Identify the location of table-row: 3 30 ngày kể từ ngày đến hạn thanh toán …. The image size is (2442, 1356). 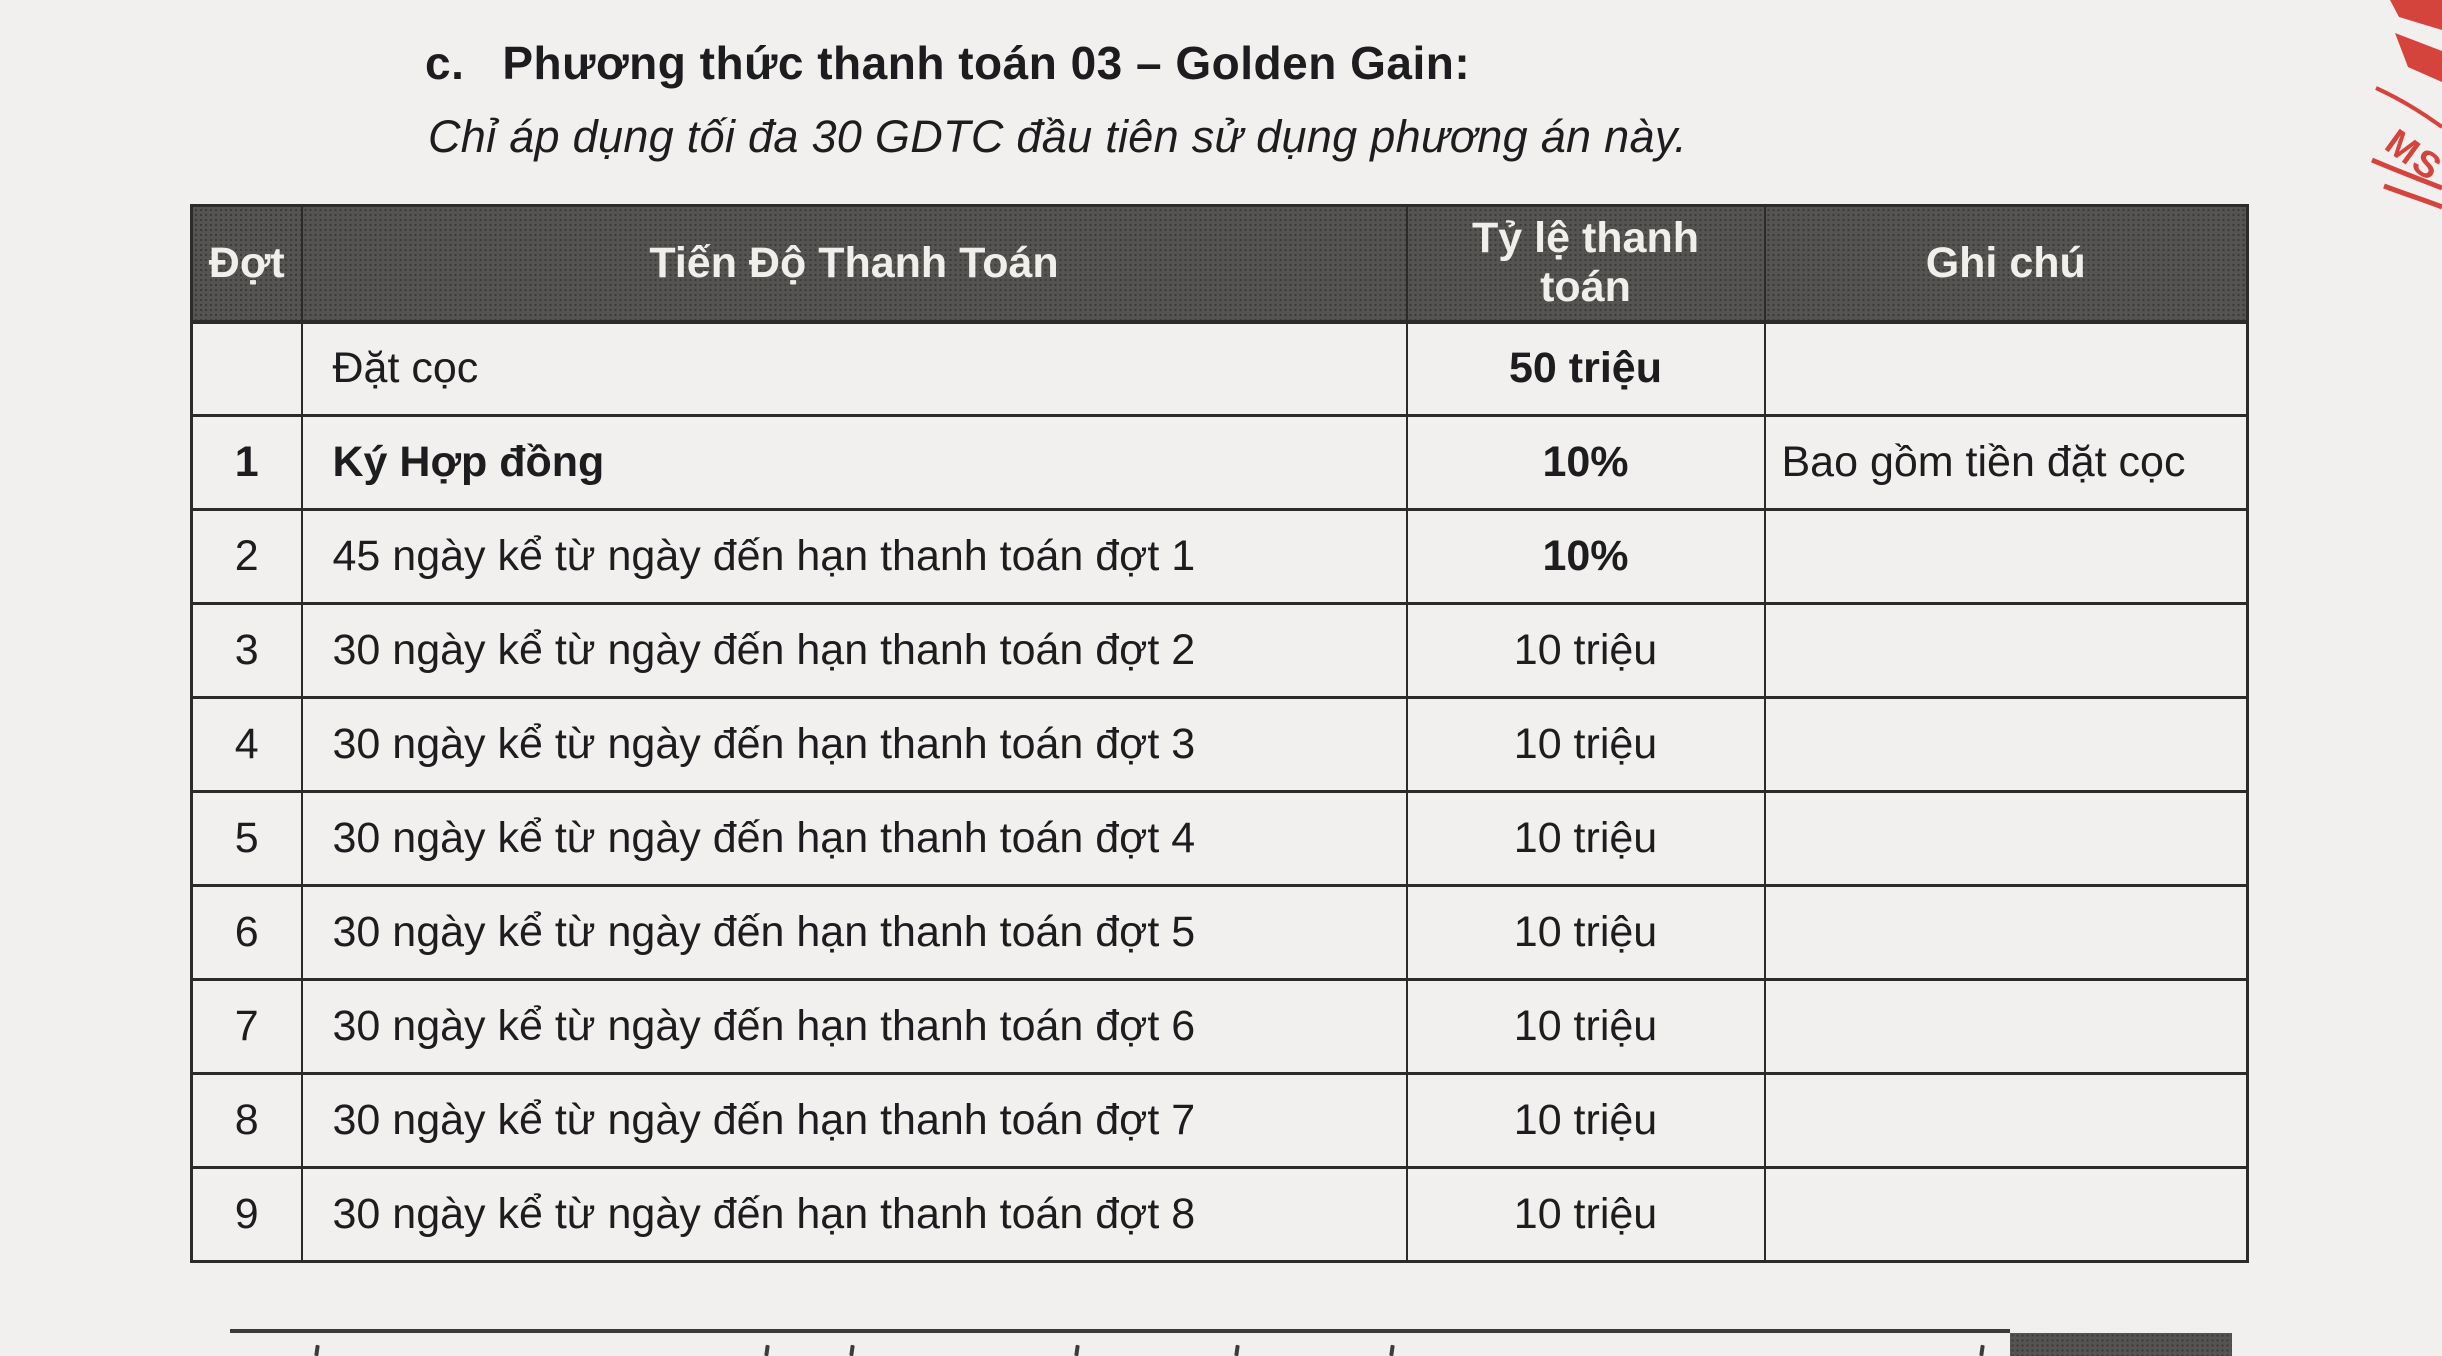
(1219, 650).